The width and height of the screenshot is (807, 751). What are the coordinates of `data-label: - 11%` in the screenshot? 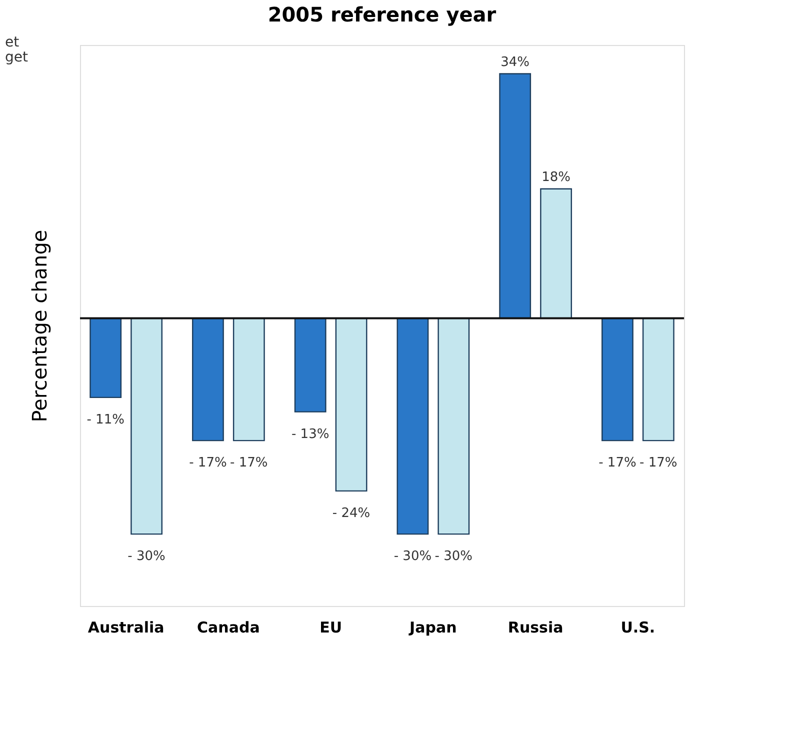 It's located at (105, 420).